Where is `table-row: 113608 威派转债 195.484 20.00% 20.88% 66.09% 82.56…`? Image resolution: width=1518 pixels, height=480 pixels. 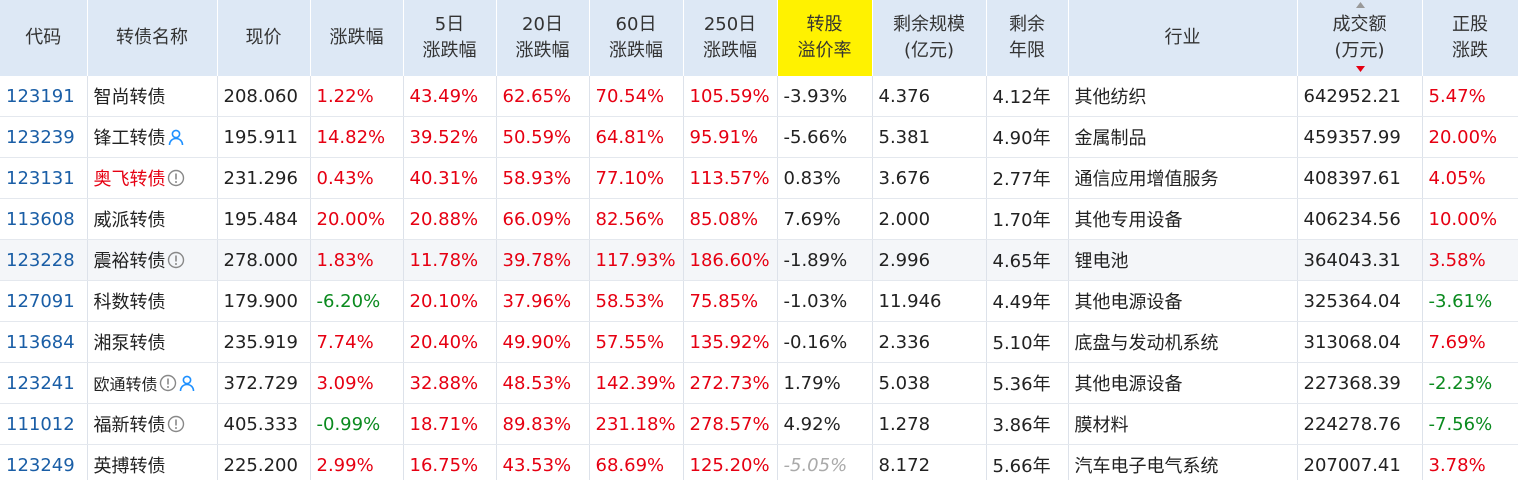 table-row: 113608 威派转债 195.484 20.00% 20.88% 66.09% 82.56… is located at coordinates (759, 219).